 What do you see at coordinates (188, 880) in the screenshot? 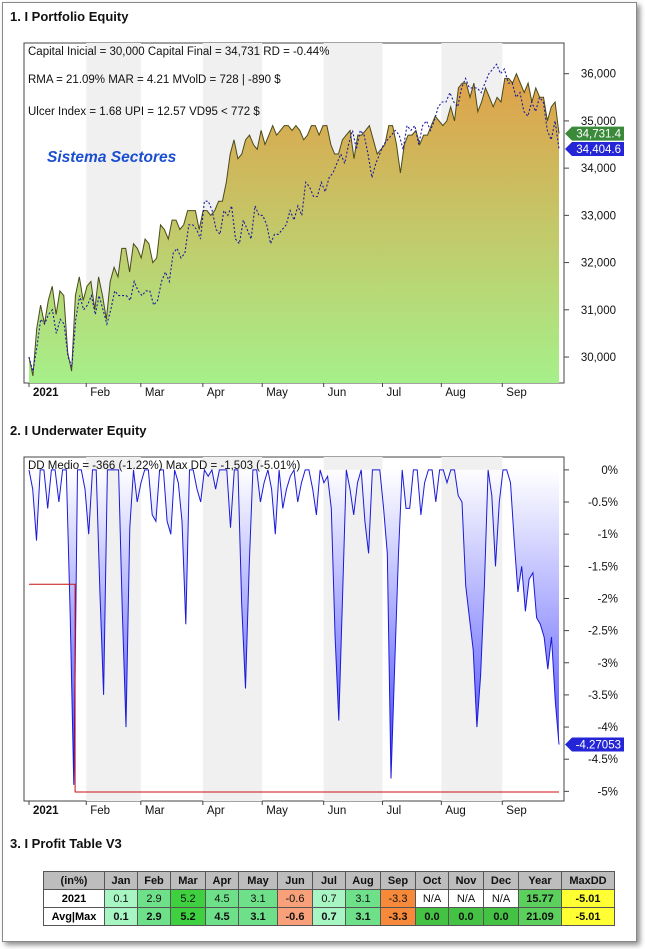
I see `profit-table-header-cell: Mar` at bounding box center [188, 880].